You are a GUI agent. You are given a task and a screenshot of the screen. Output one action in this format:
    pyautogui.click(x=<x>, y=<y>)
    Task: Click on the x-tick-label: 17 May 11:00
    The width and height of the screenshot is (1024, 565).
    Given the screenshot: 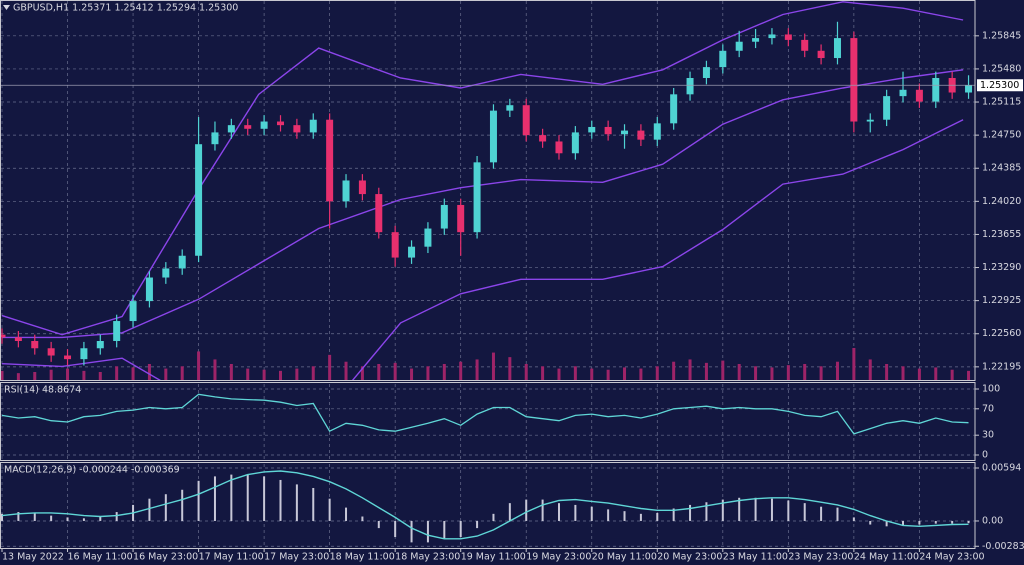 What is the action you would take?
    pyautogui.click(x=231, y=557)
    